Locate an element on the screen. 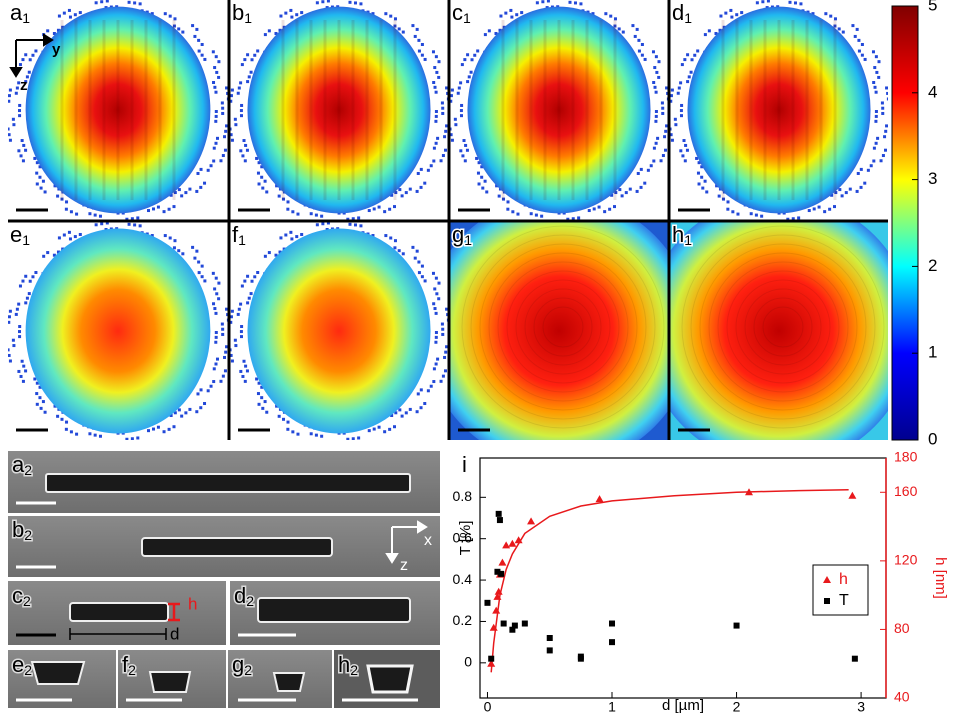 The image size is (956, 719). colorbar-tick-label: 0 is located at coordinates (932, 438).